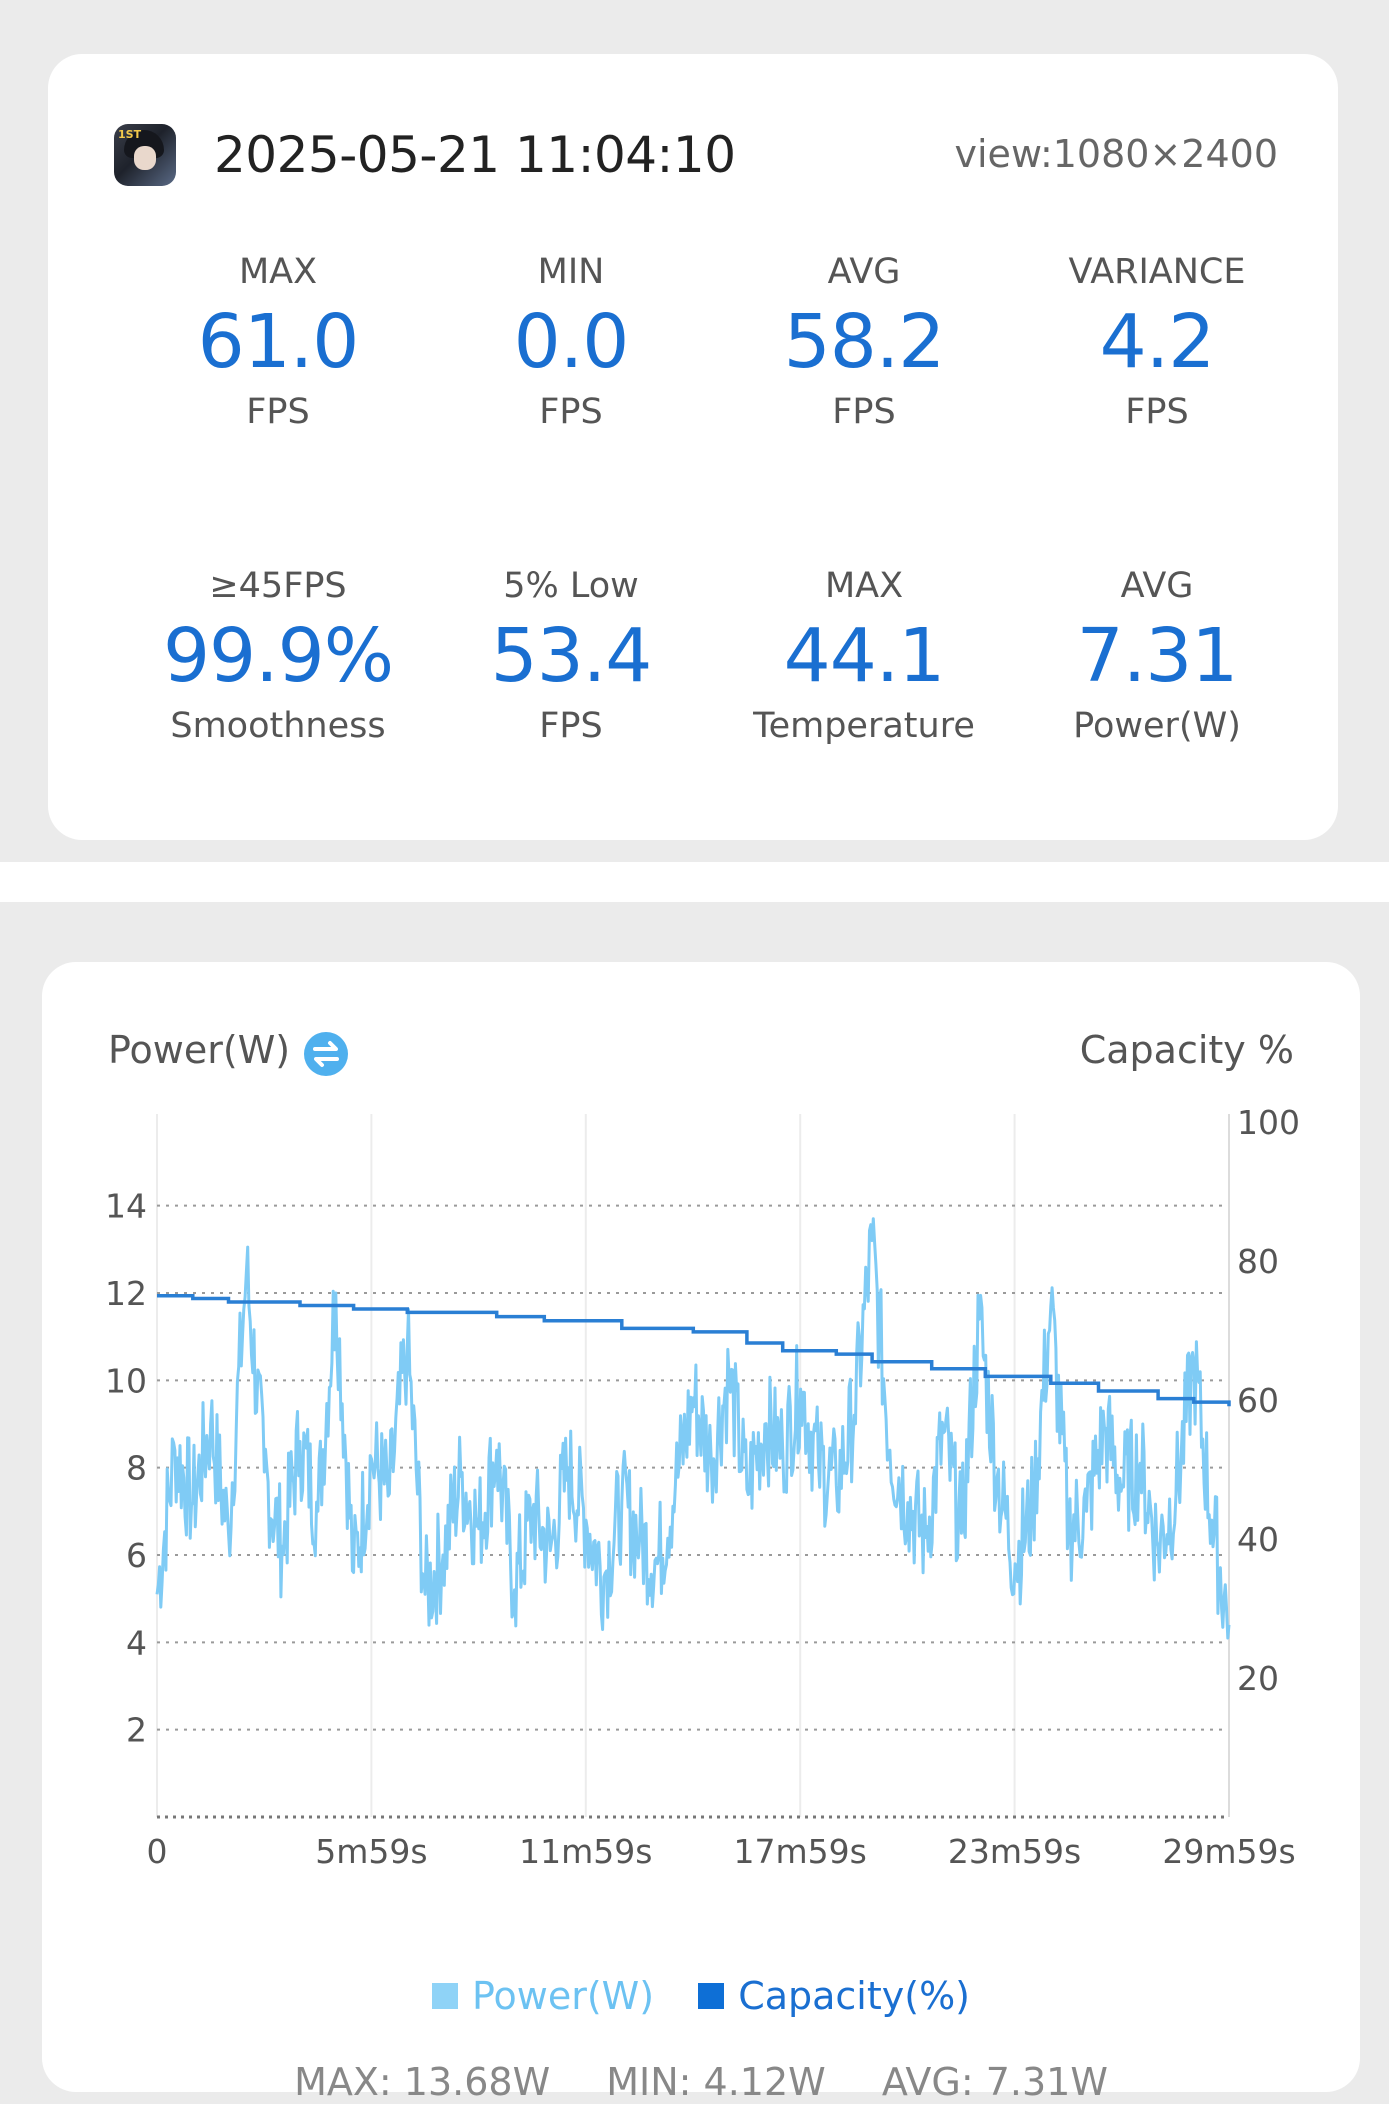 This screenshot has height=2104, width=1389. What do you see at coordinates (326, 1054) in the screenshot?
I see `swap-axis-icon` at bounding box center [326, 1054].